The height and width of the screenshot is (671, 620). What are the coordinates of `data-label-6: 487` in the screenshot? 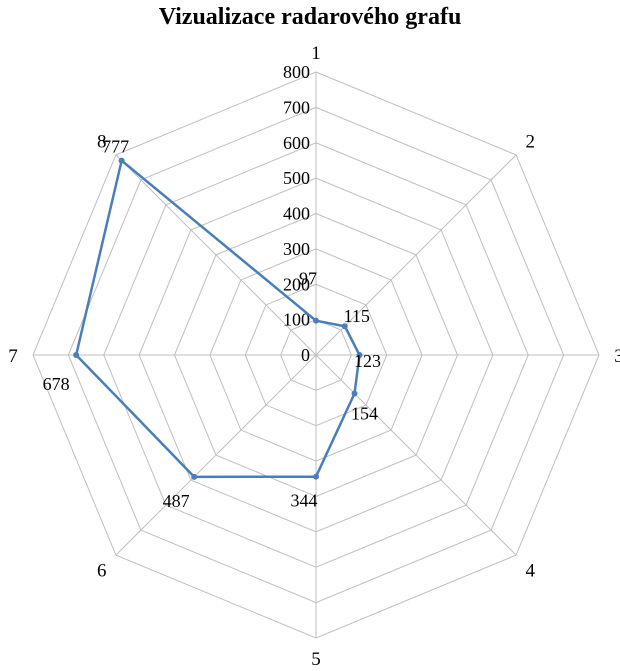 It's located at (176, 501).